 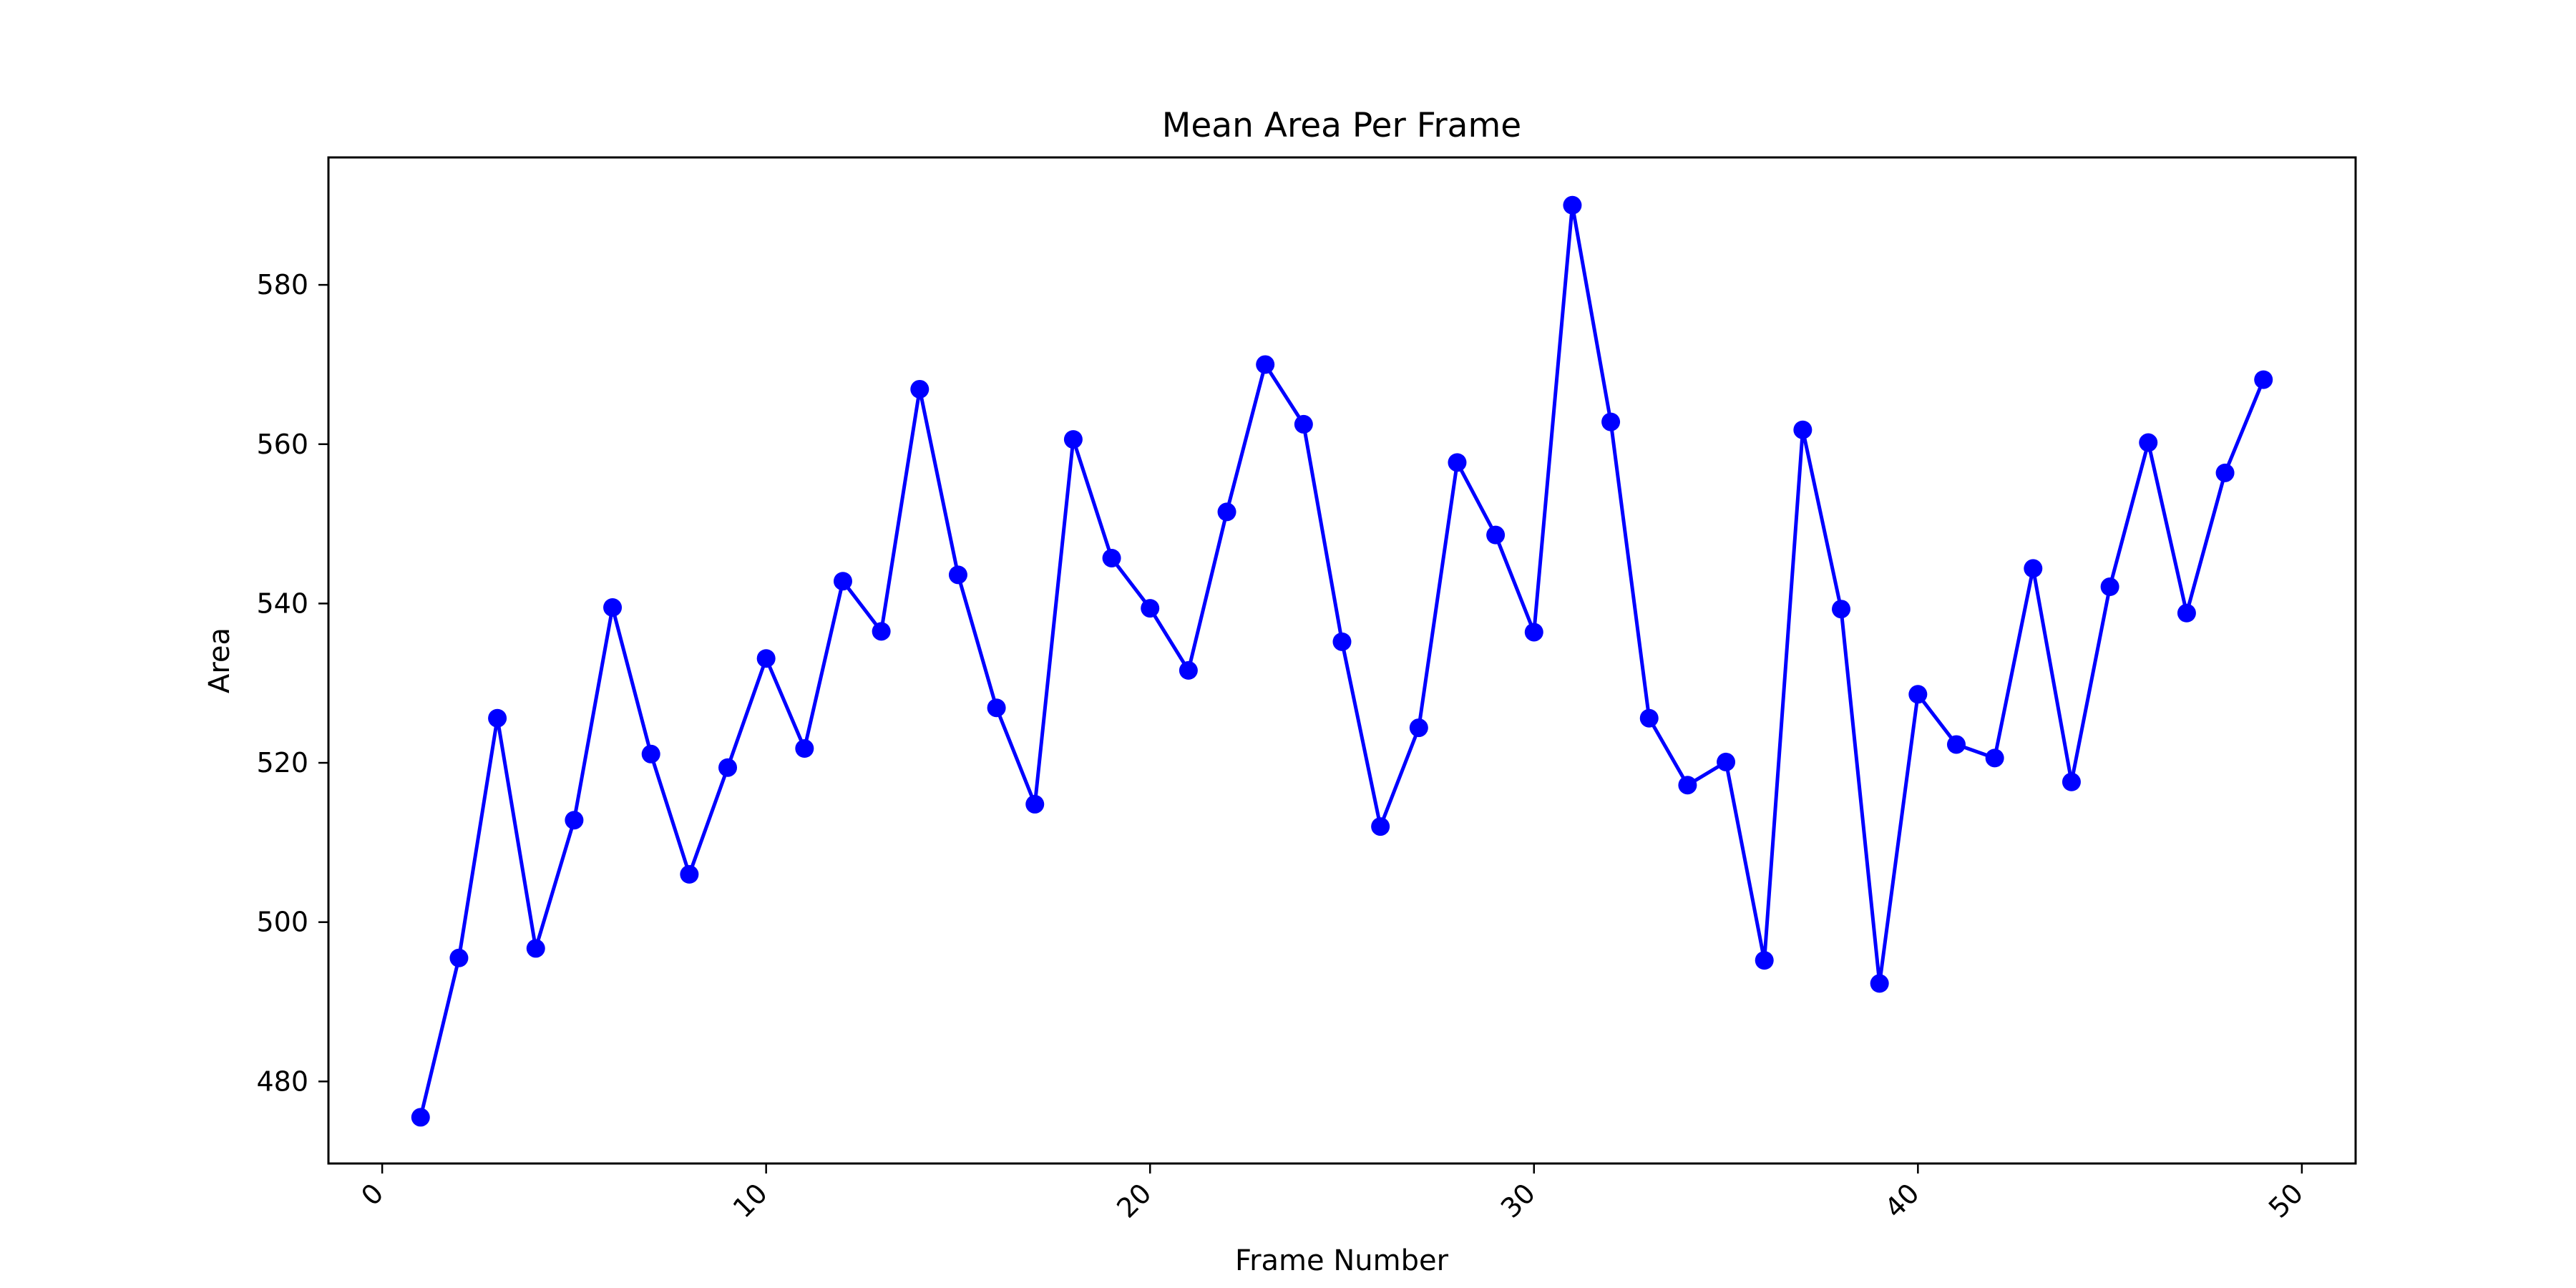 What do you see at coordinates (282, 285) in the screenshot?
I see `y-tick-label: 580` at bounding box center [282, 285].